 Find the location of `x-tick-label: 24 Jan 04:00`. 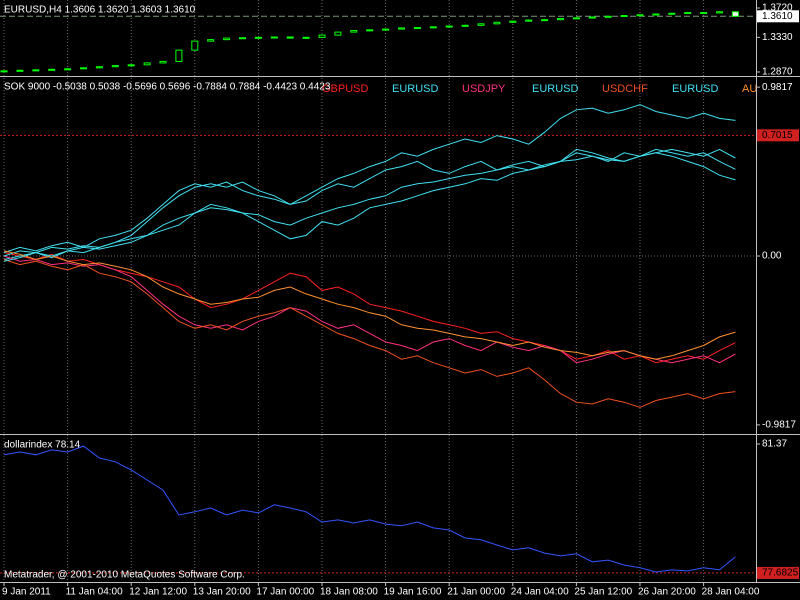

x-tick-label: 24 Jan 04:00 is located at coordinates (540, 592).